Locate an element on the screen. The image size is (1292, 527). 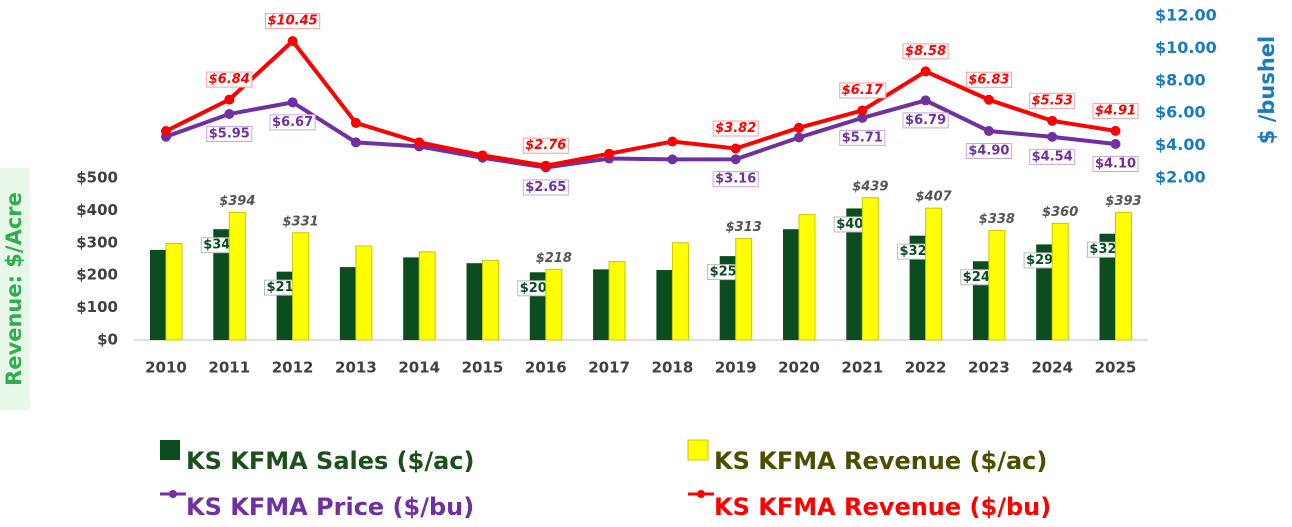
point-label: $3.82 is located at coordinates (735, 128).